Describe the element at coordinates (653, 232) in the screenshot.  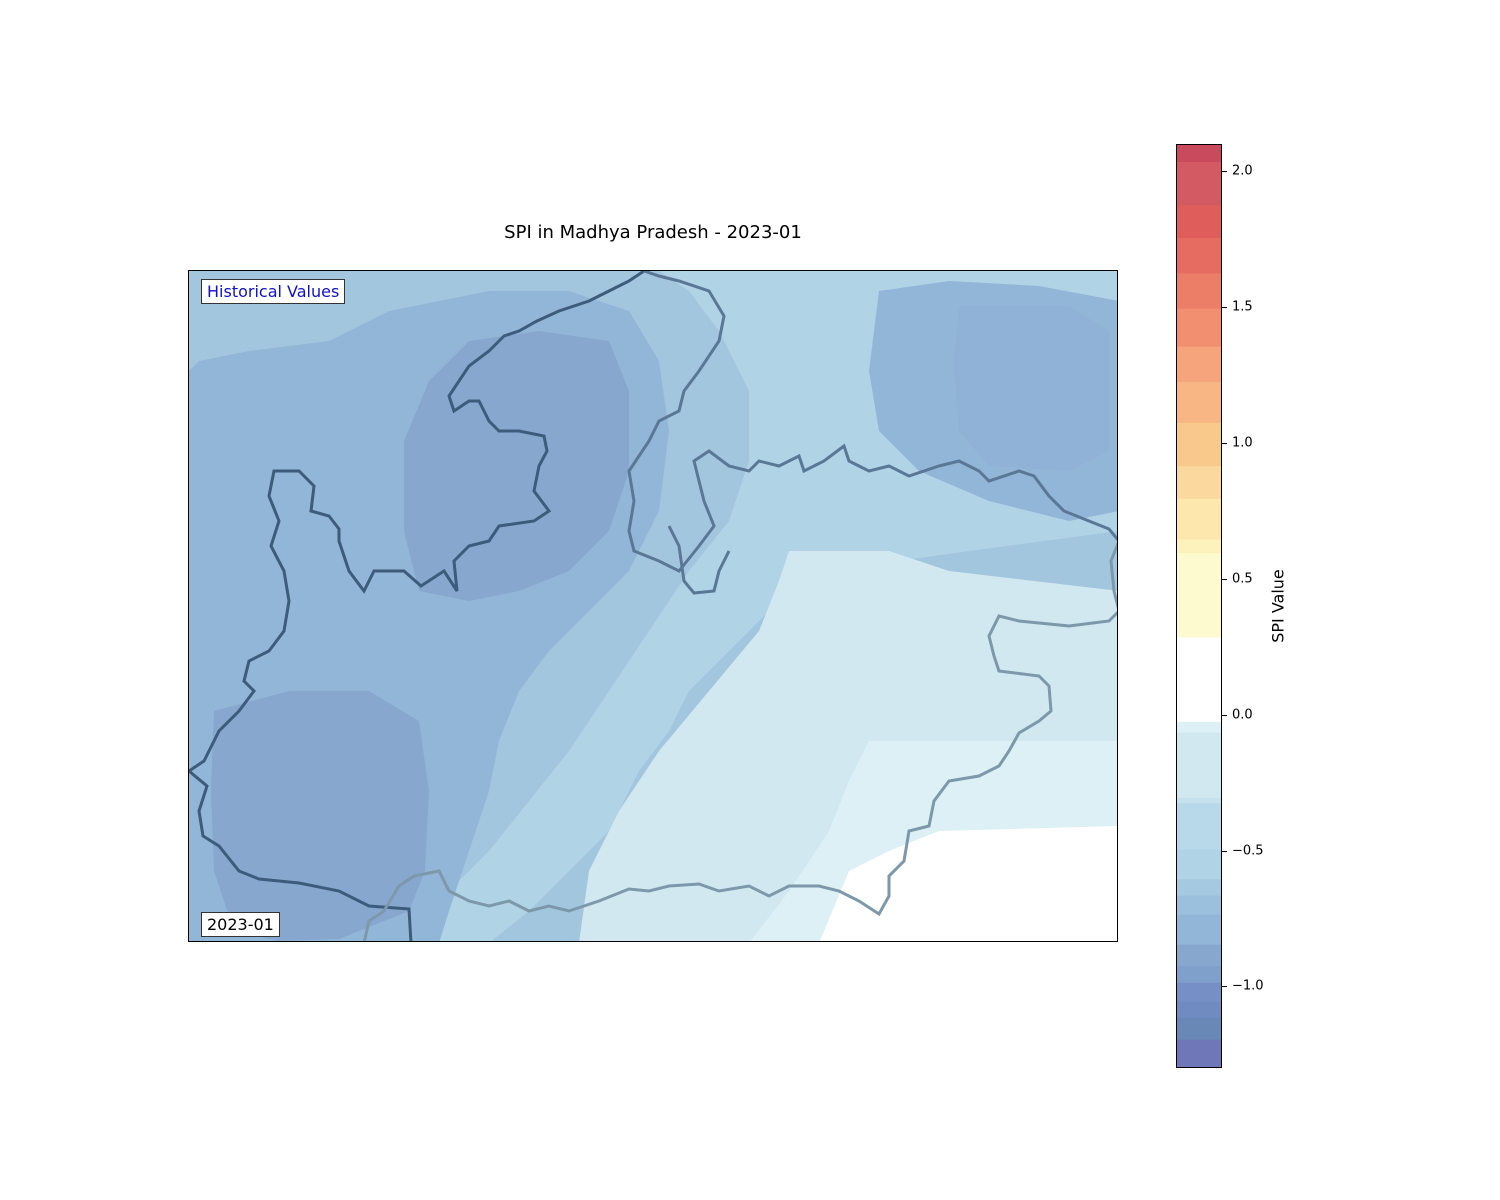
I see `map-title: SPI in Madhya Pradesh - 2023-01` at that location.